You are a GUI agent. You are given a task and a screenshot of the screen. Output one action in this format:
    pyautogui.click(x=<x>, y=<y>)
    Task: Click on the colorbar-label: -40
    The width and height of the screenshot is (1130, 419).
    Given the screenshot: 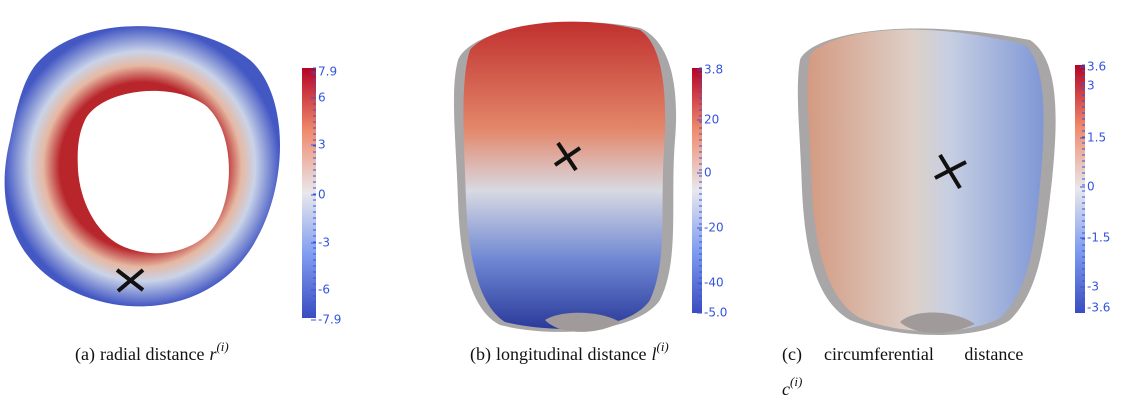 What is the action you would take?
    pyautogui.click(x=714, y=283)
    